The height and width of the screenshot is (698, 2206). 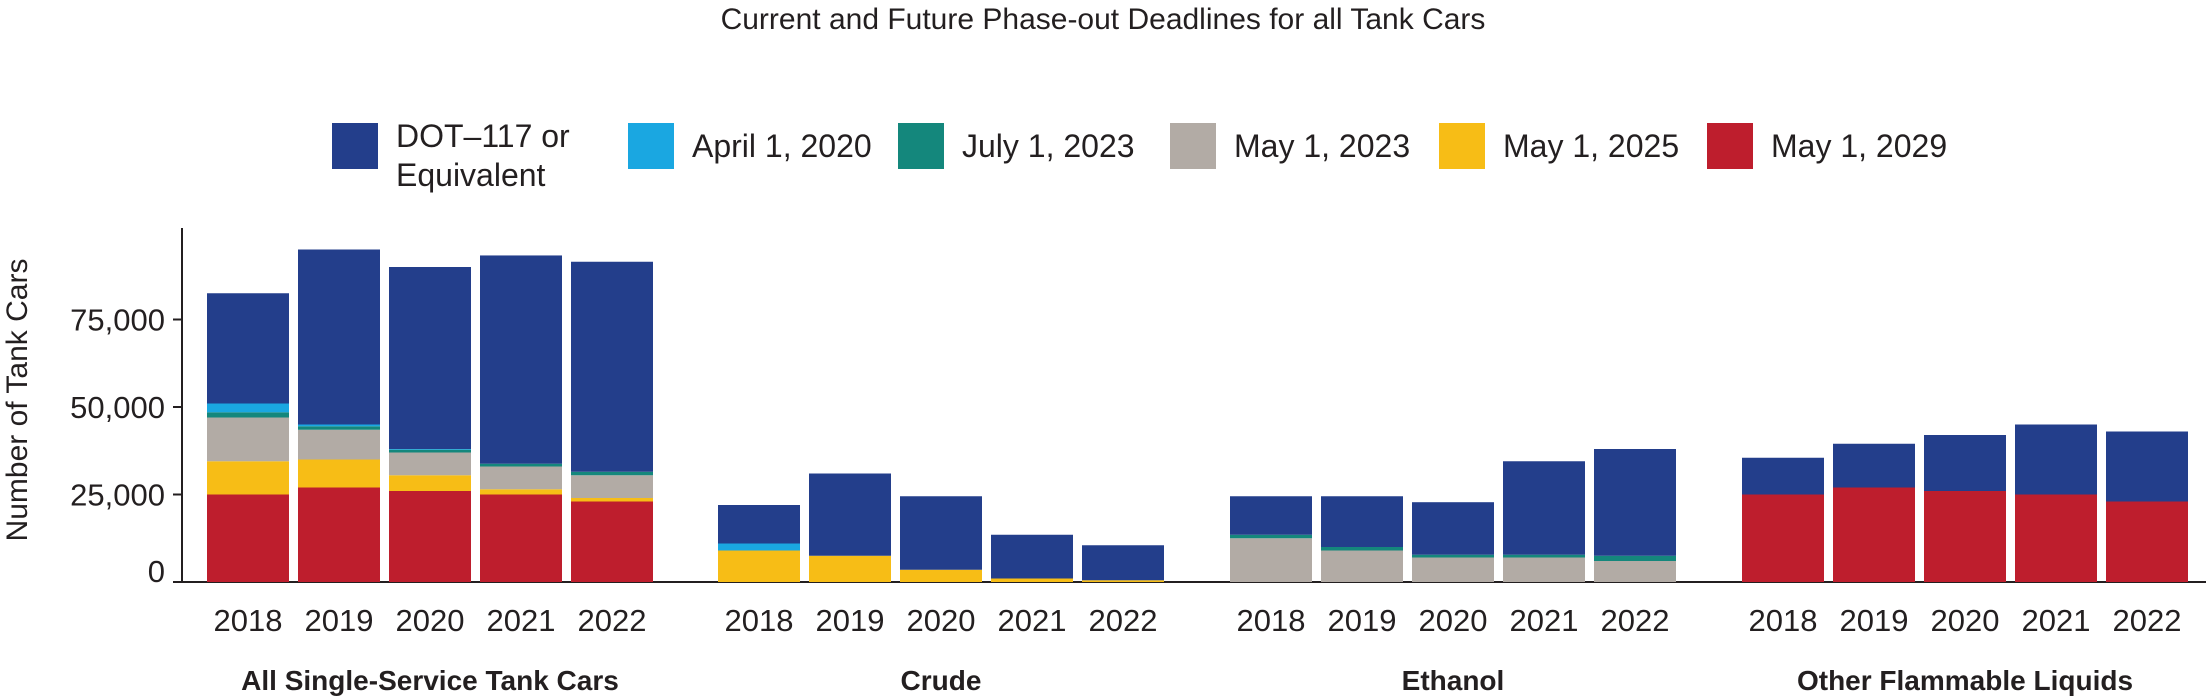 I want to click on legend-label-dot117: DOT–117 or Equivalent, so click(x=483, y=155).